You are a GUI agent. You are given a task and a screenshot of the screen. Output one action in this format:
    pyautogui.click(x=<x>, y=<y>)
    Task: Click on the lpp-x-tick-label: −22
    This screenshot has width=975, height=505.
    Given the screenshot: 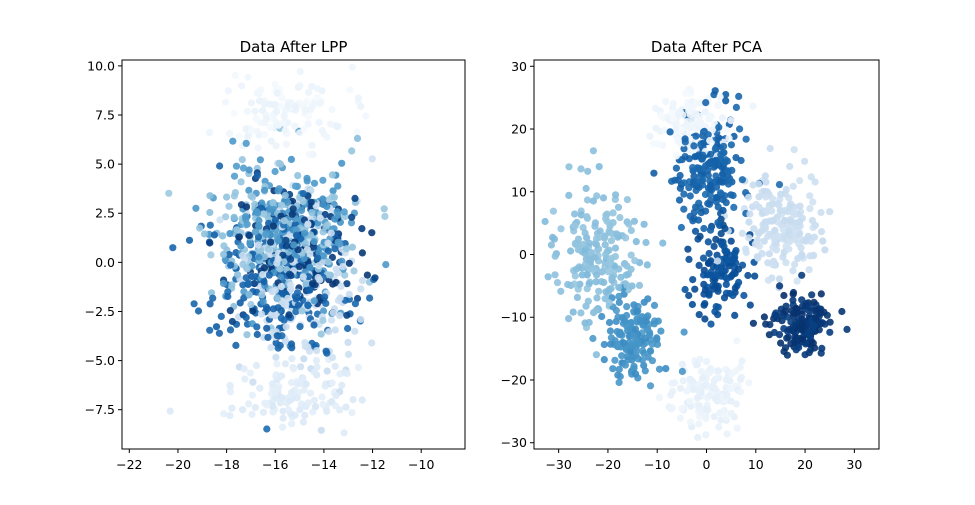 What is the action you would take?
    pyautogui.click(x=129, y=464)
    